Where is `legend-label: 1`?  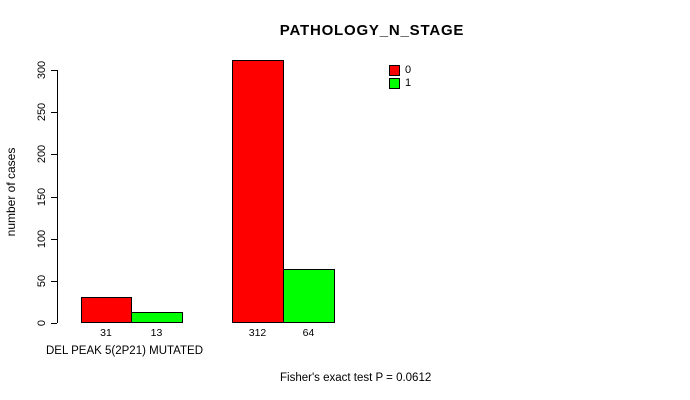
legend-label: 1 is located at coordinates (408, 83).